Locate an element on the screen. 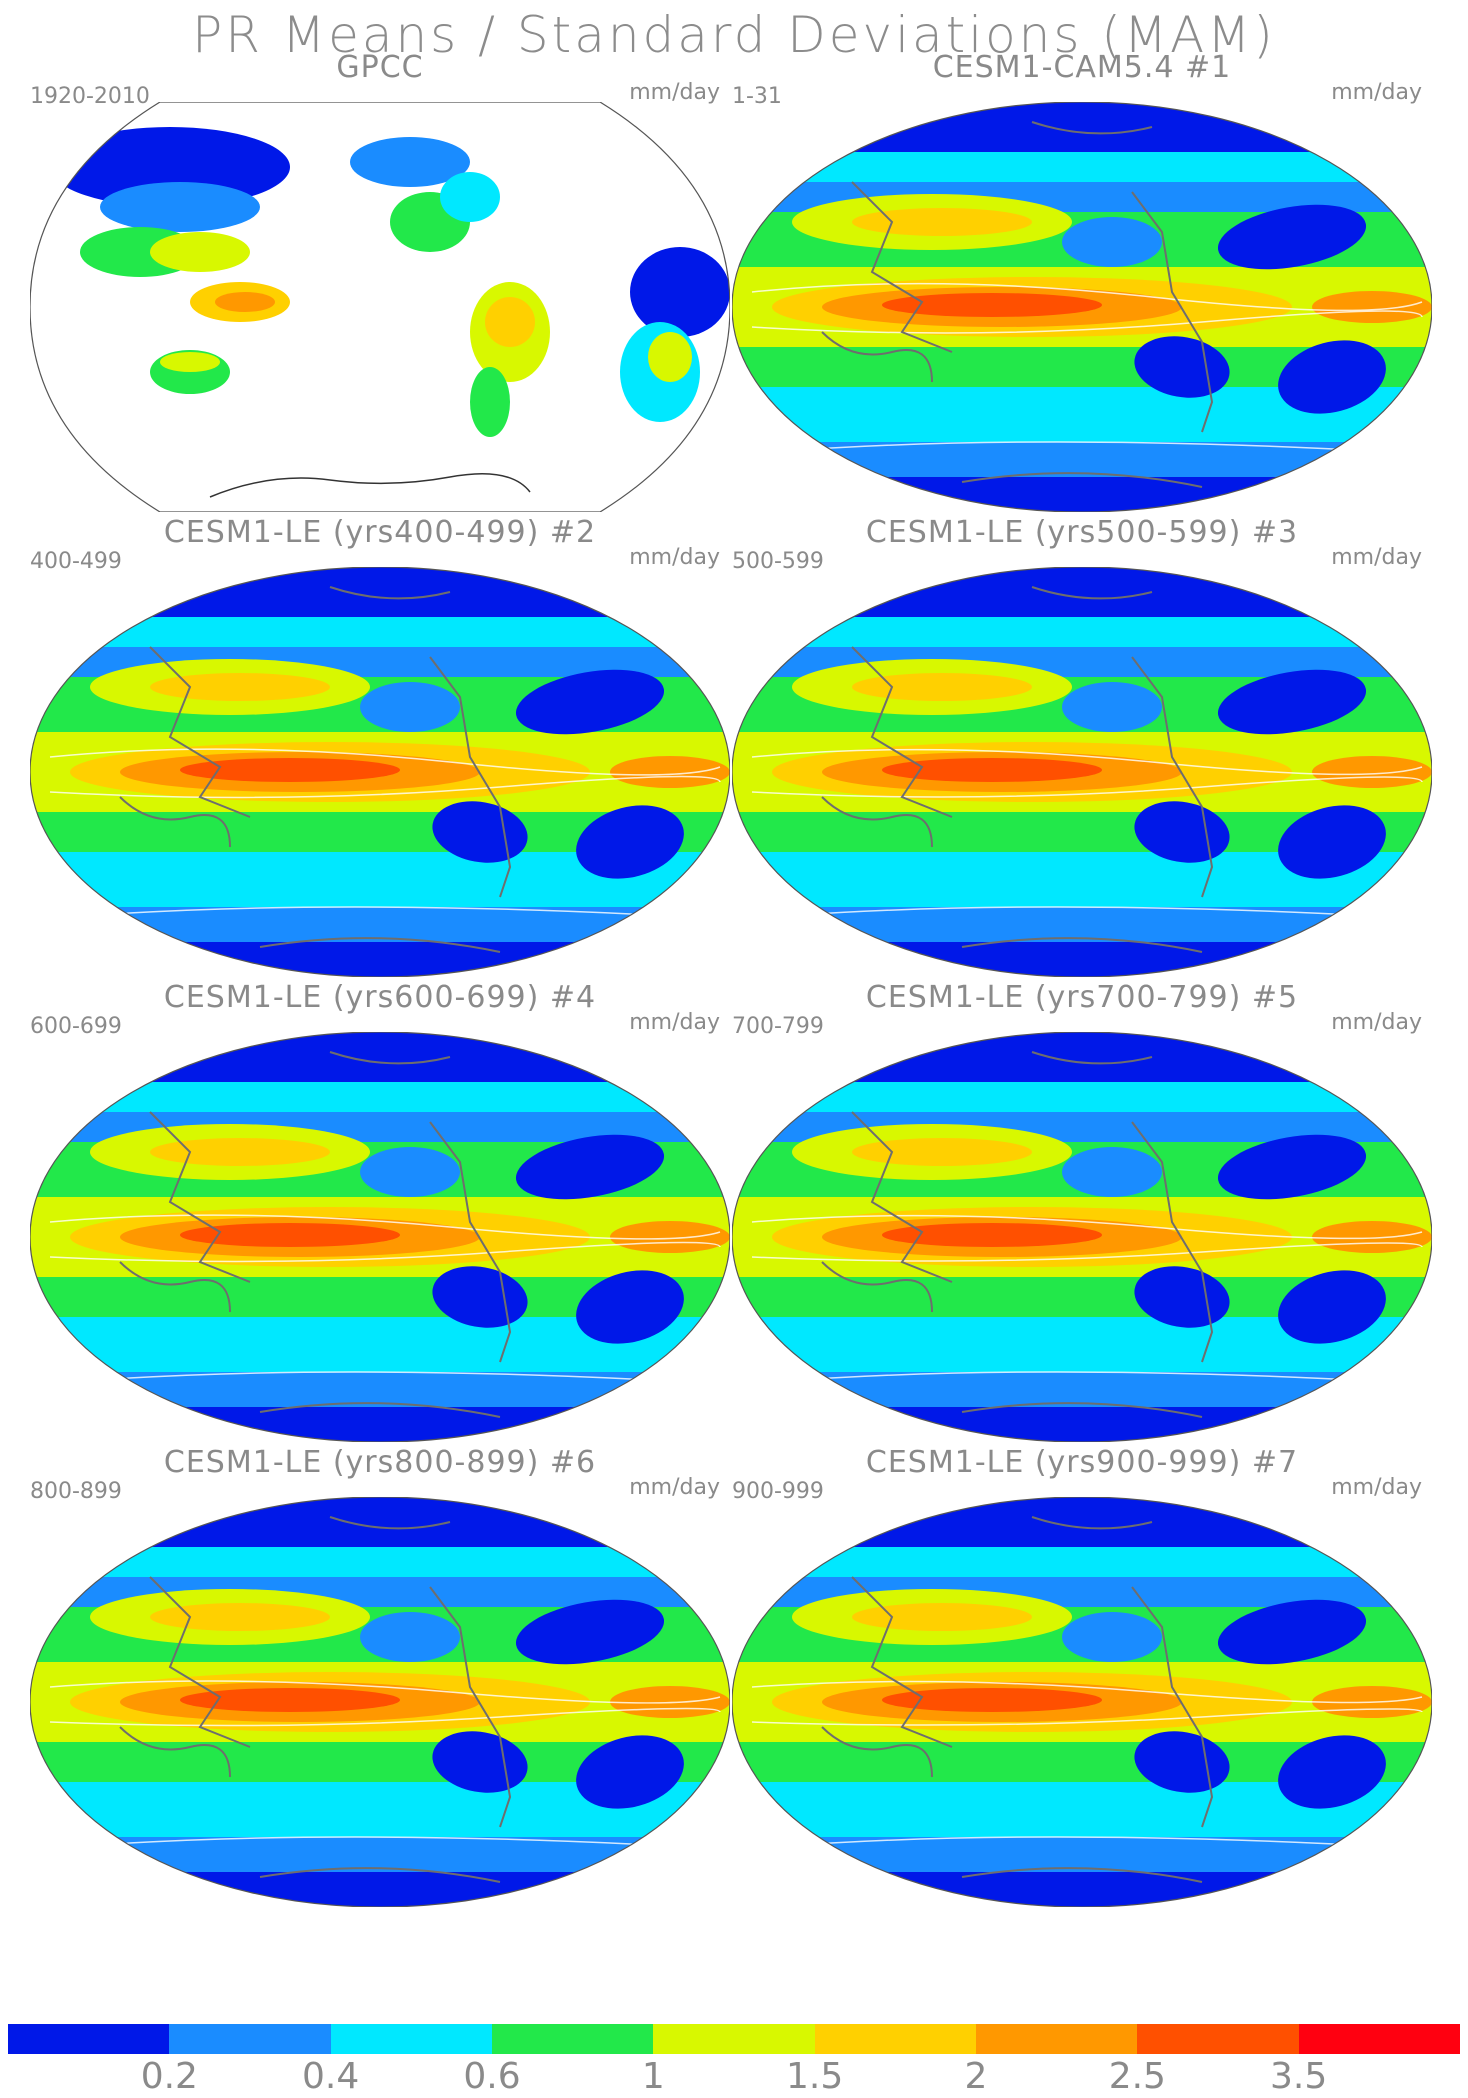 The width and height of the screenshot is (1468, 2098). panel-title: CESM1-LE (yrs400-499) #2 is located at coordinates (380, 532).